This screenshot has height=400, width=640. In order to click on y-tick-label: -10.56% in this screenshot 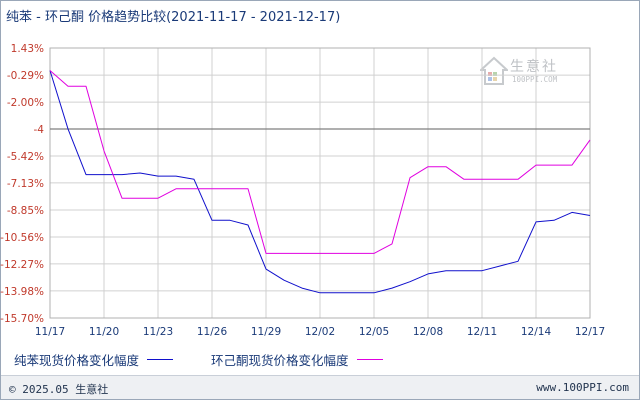, I will do `click(22, 238)`.